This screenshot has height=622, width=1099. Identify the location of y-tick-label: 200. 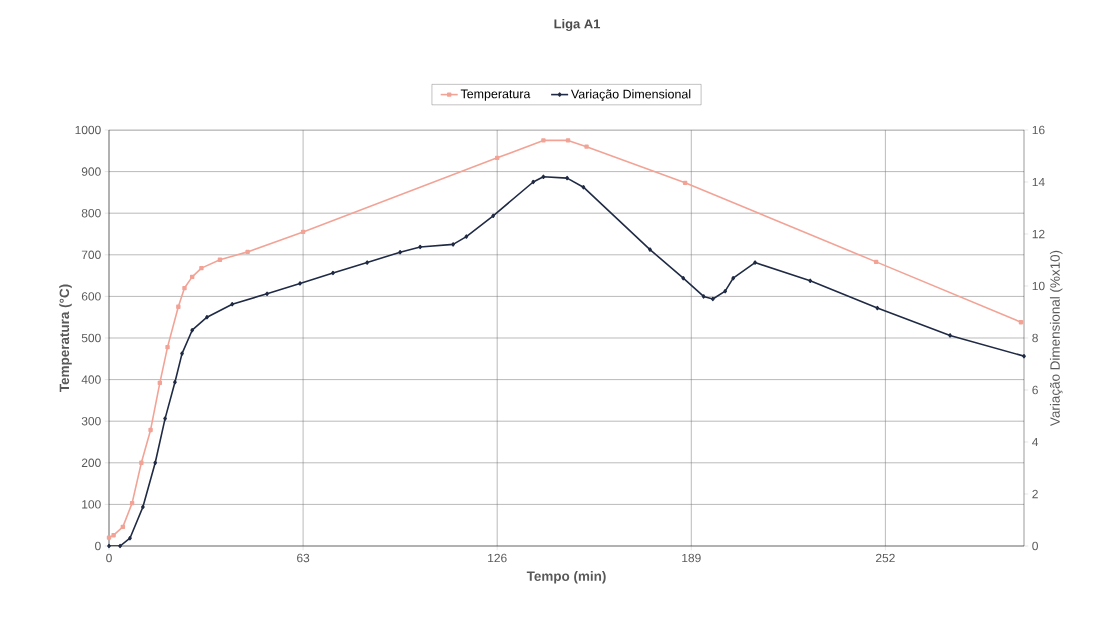
(91, 463).